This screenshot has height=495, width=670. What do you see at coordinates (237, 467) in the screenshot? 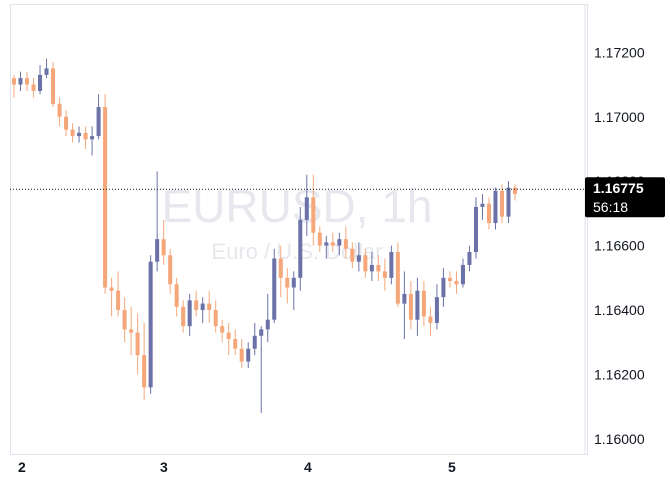
I see `time-axis: 2 3 4 5` at bounding box center [237, 467].